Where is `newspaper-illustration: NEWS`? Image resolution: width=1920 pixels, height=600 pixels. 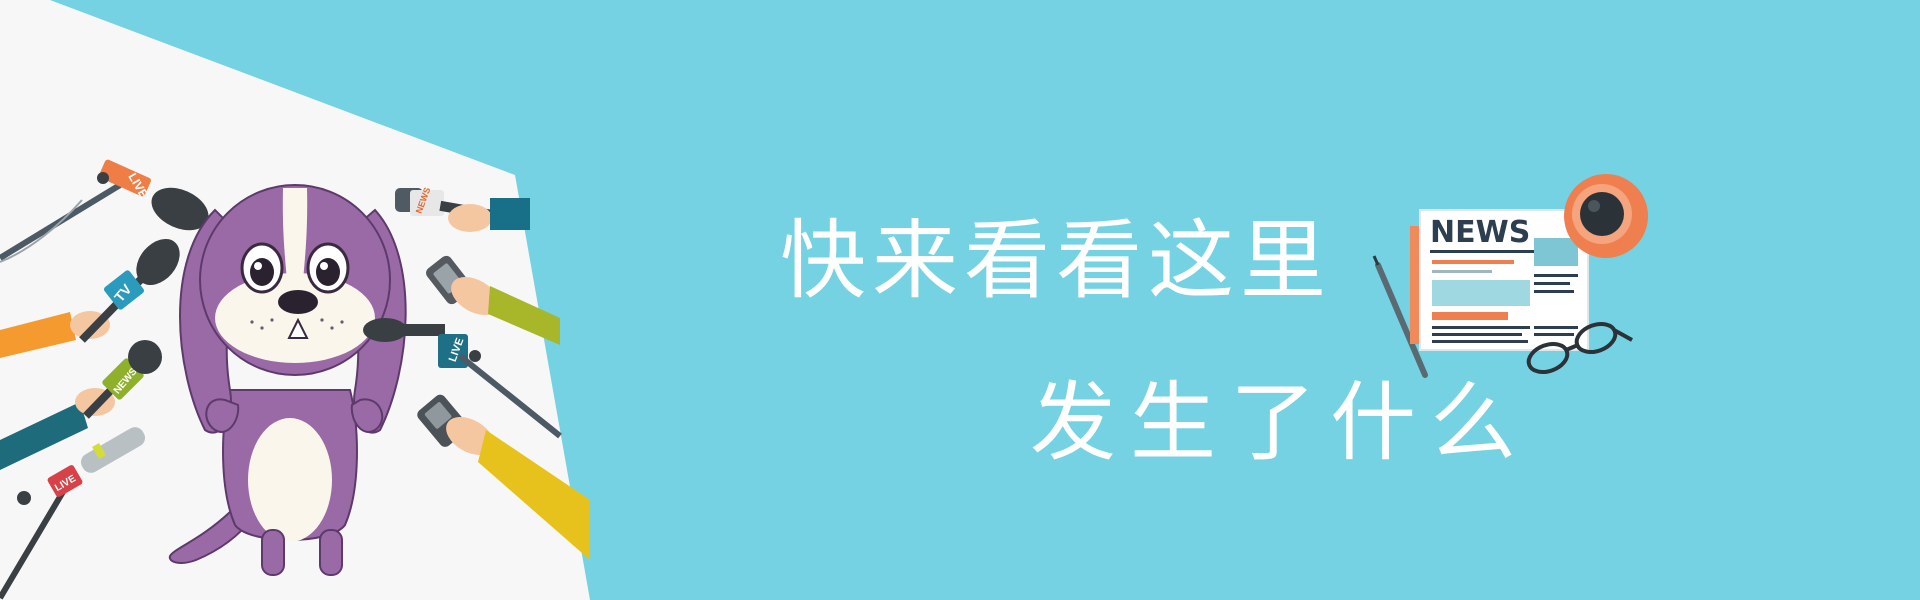 newspaper-illustration: NEWS is located at coordinates (1510, 276).